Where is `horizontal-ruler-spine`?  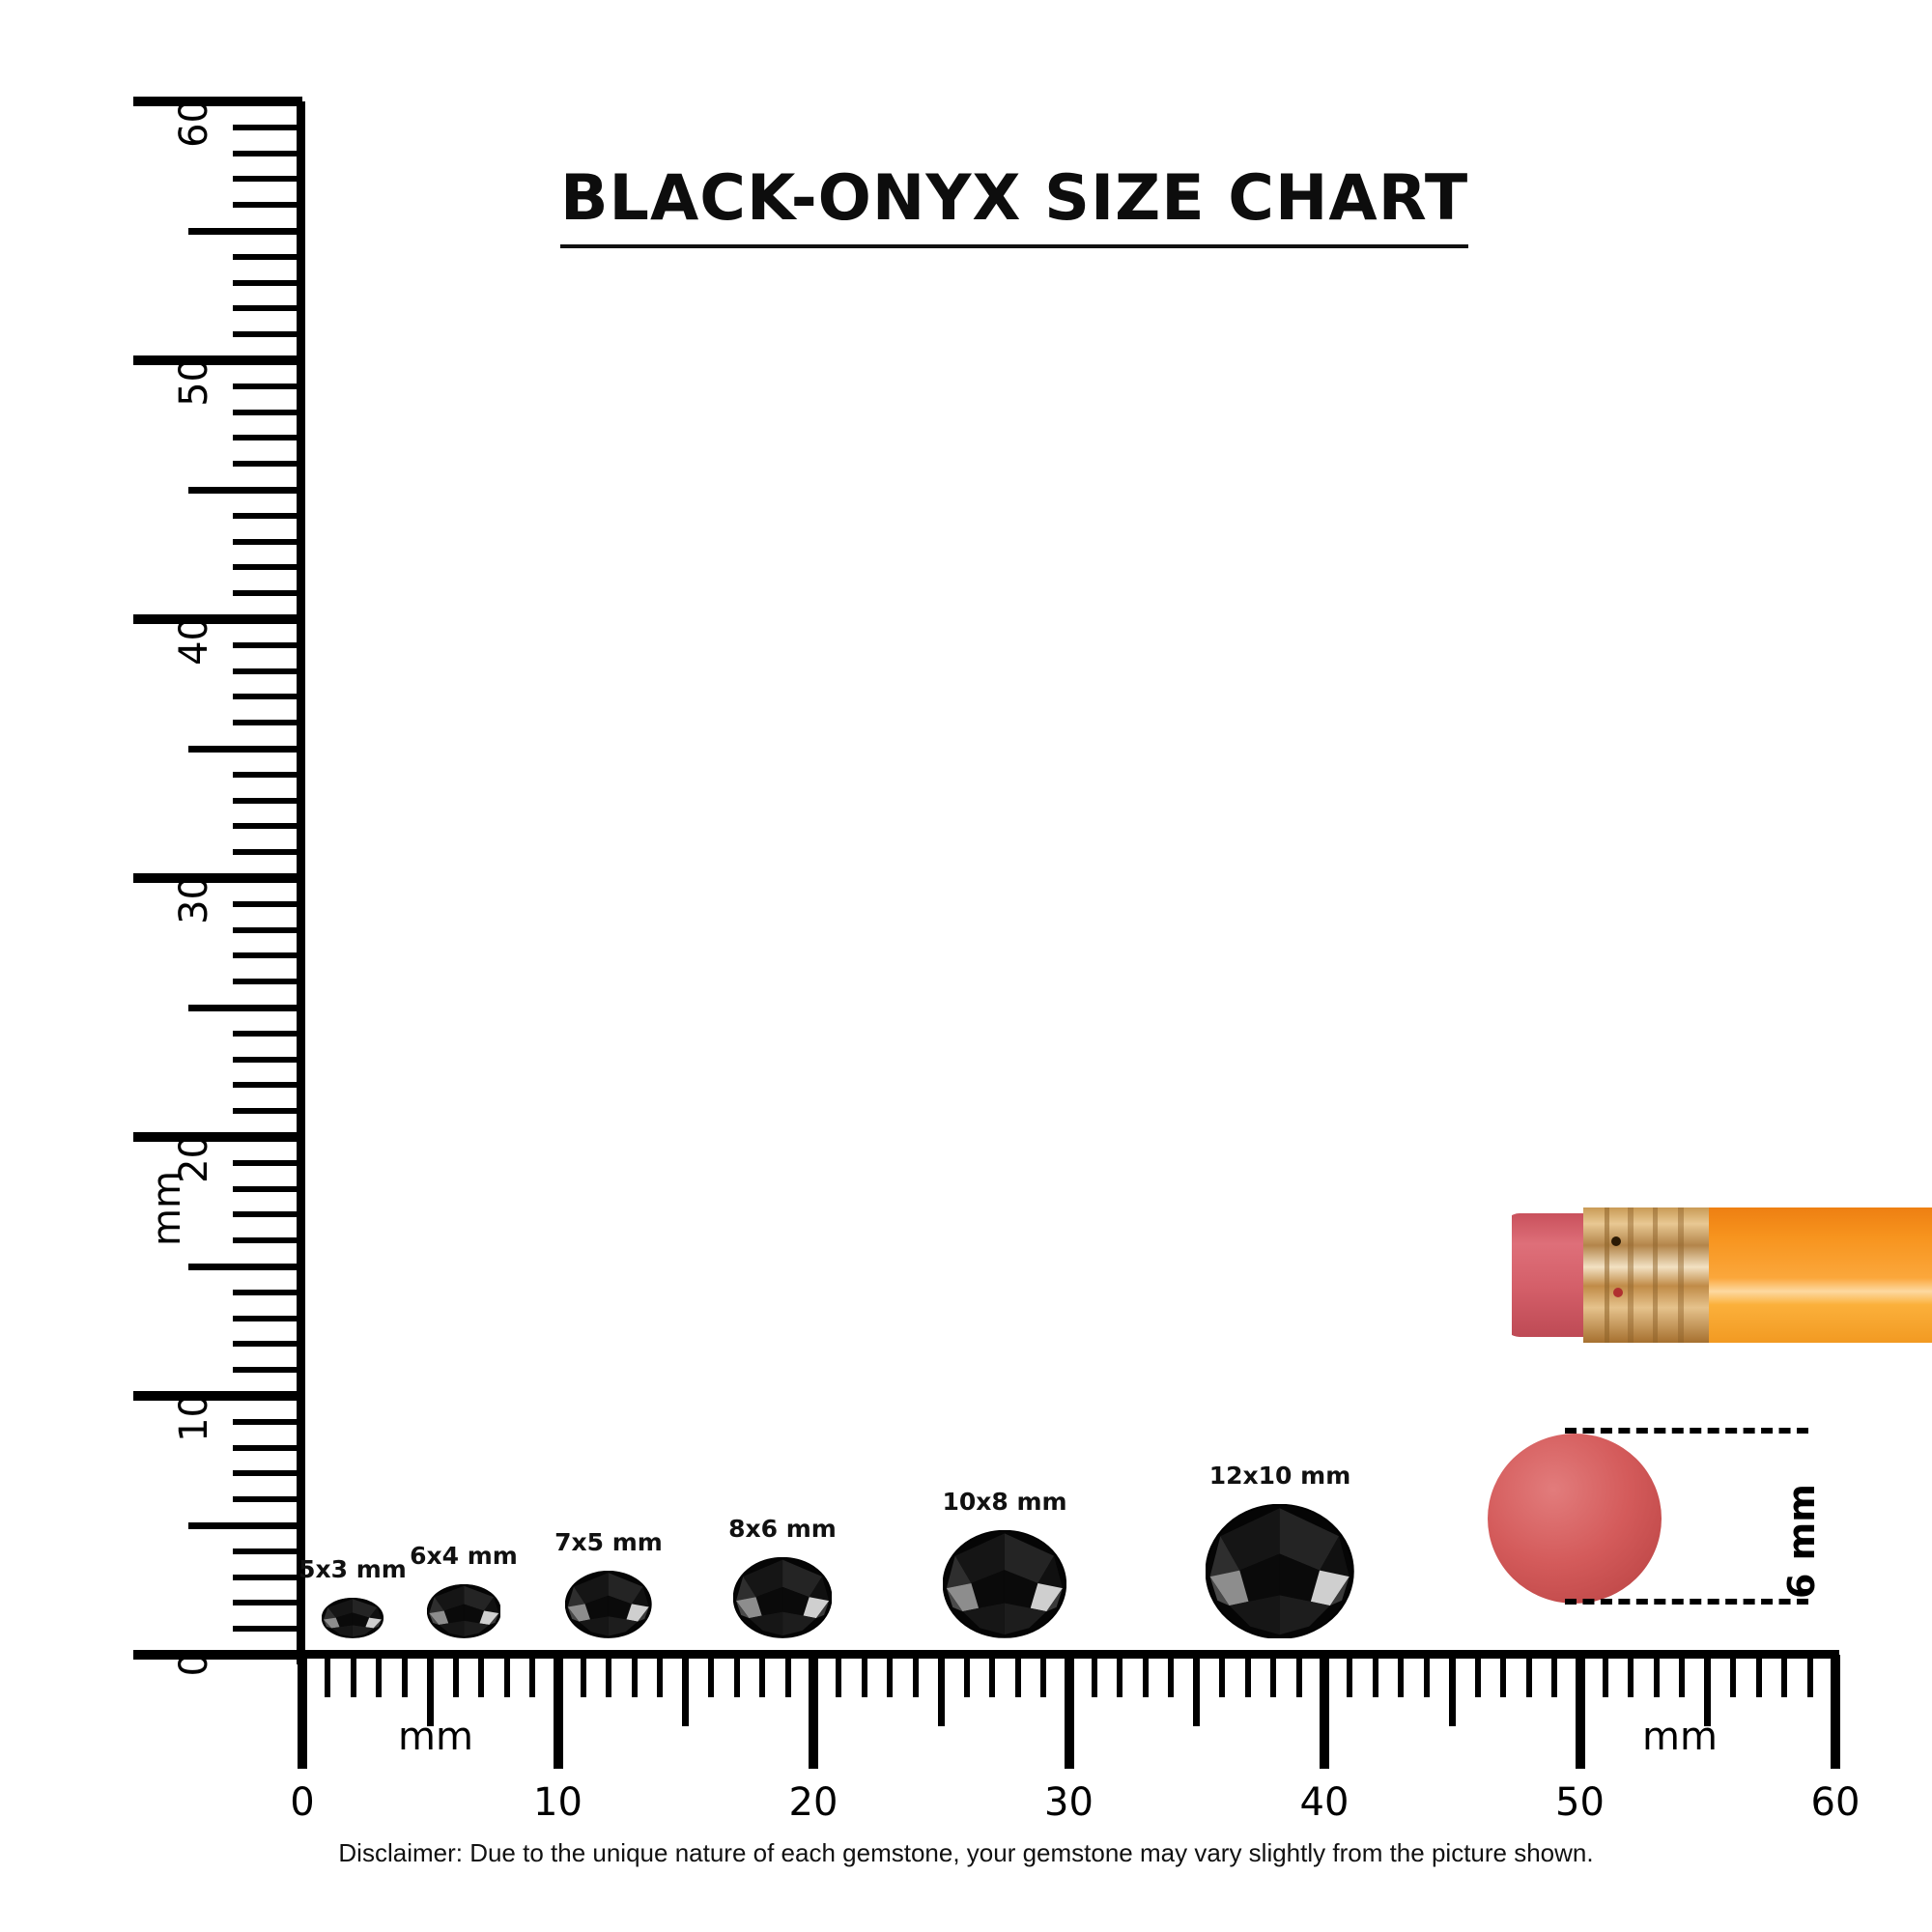 horizontal-ruler-spine is located at coordinates (1068, 1654).